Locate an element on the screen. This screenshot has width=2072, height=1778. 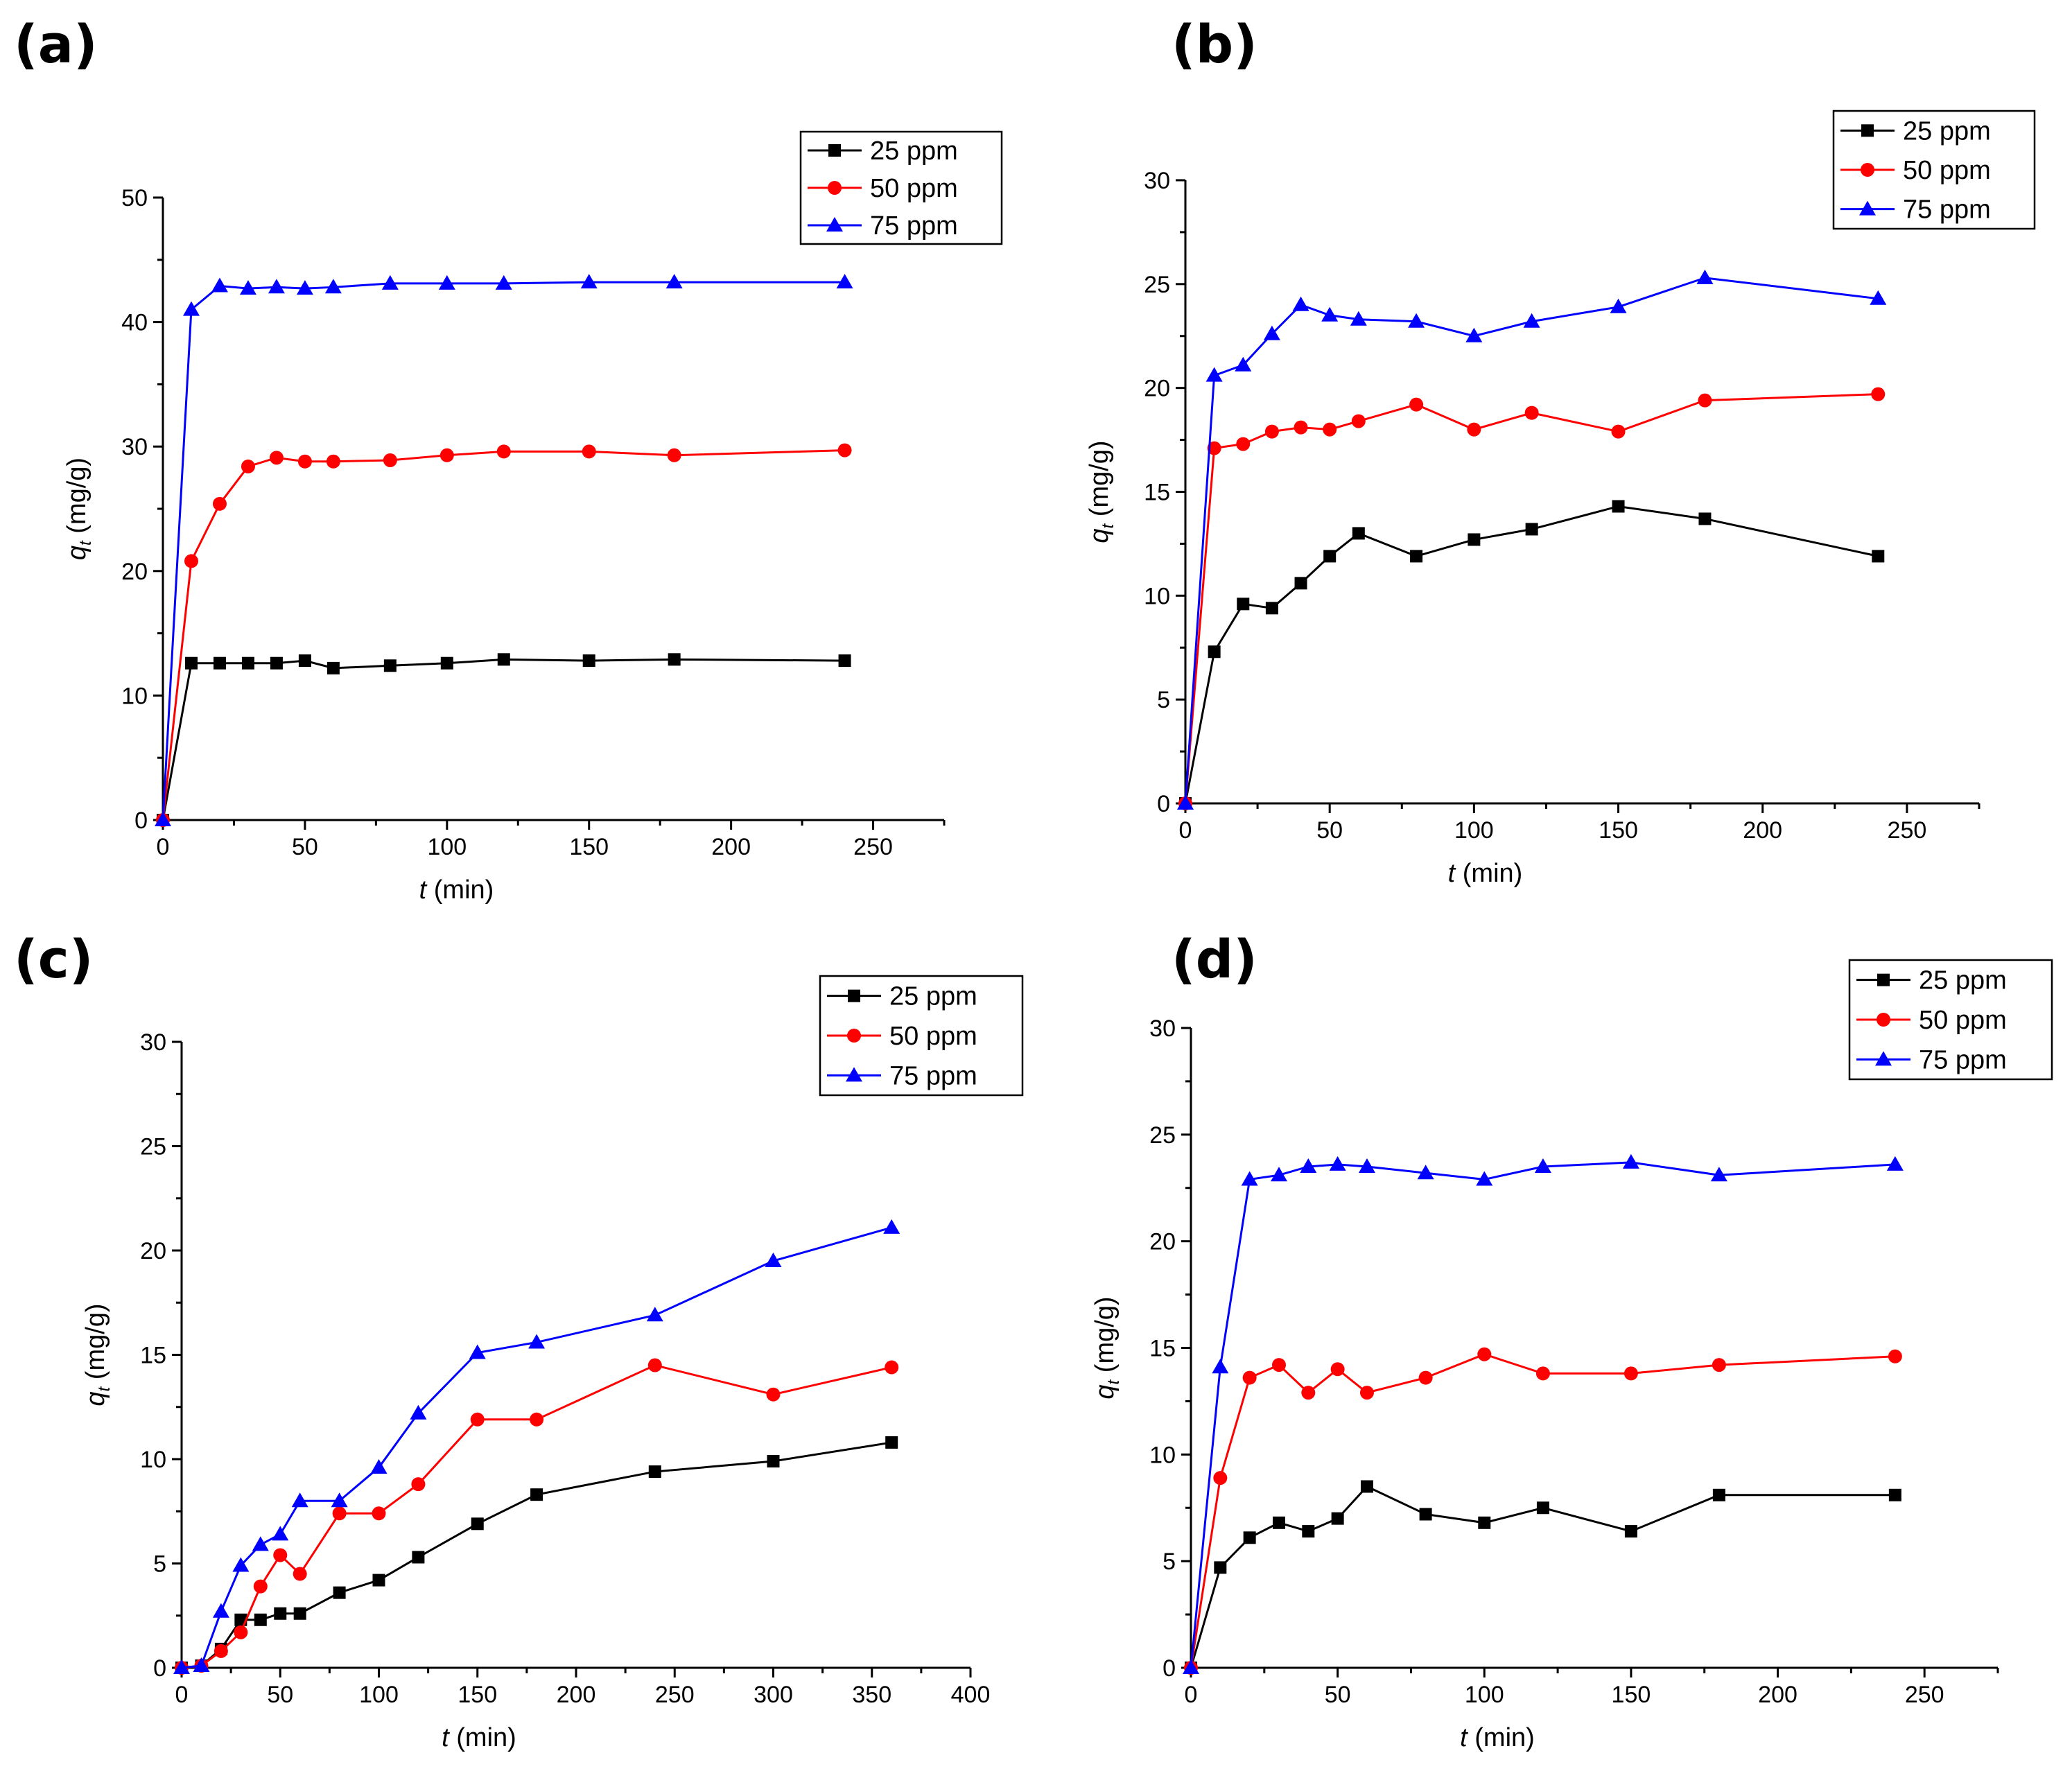
y-tick-label: 25 is located at coordinates (153, 1147).